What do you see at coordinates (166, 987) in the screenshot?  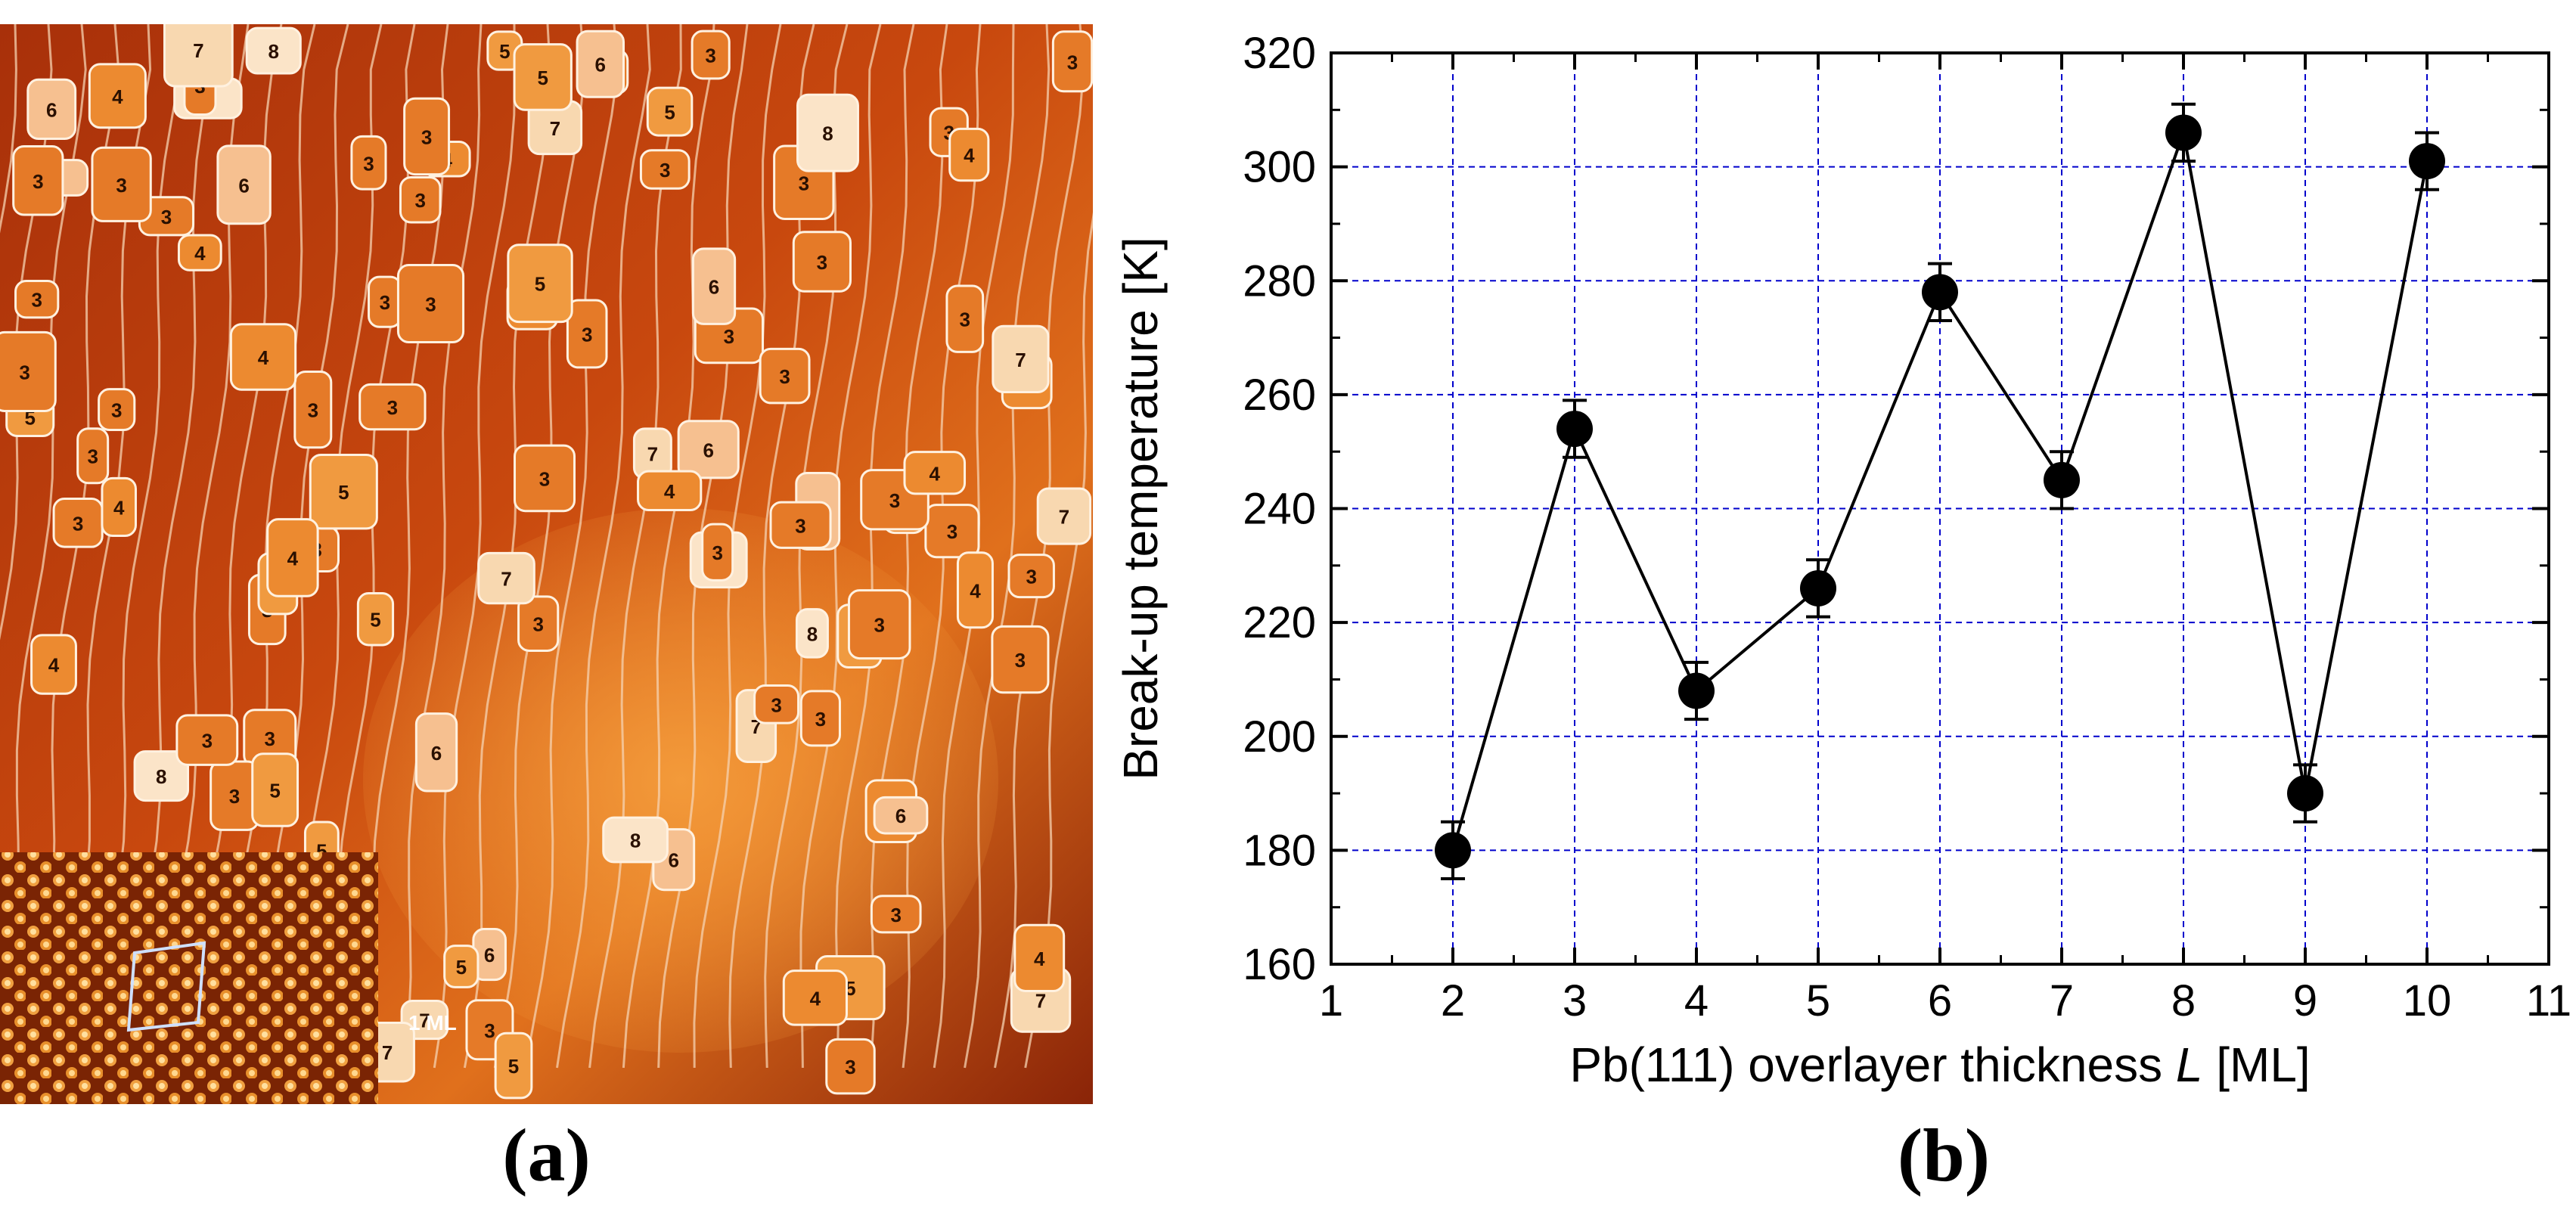 I see `unit-cell-outline` at bounding box center [166, 987].